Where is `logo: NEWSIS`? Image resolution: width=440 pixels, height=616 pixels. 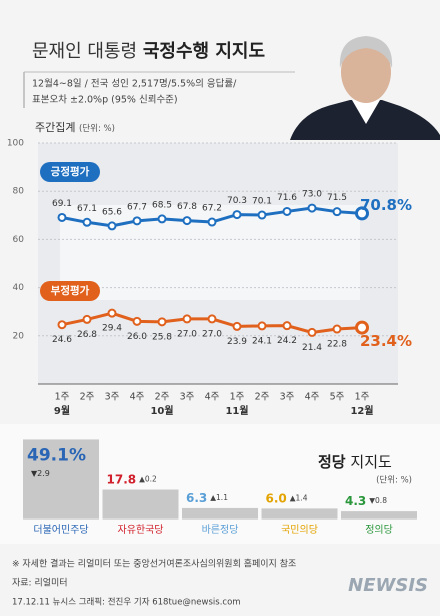 logo: NEWSIS is located at coordinates (388, 585).